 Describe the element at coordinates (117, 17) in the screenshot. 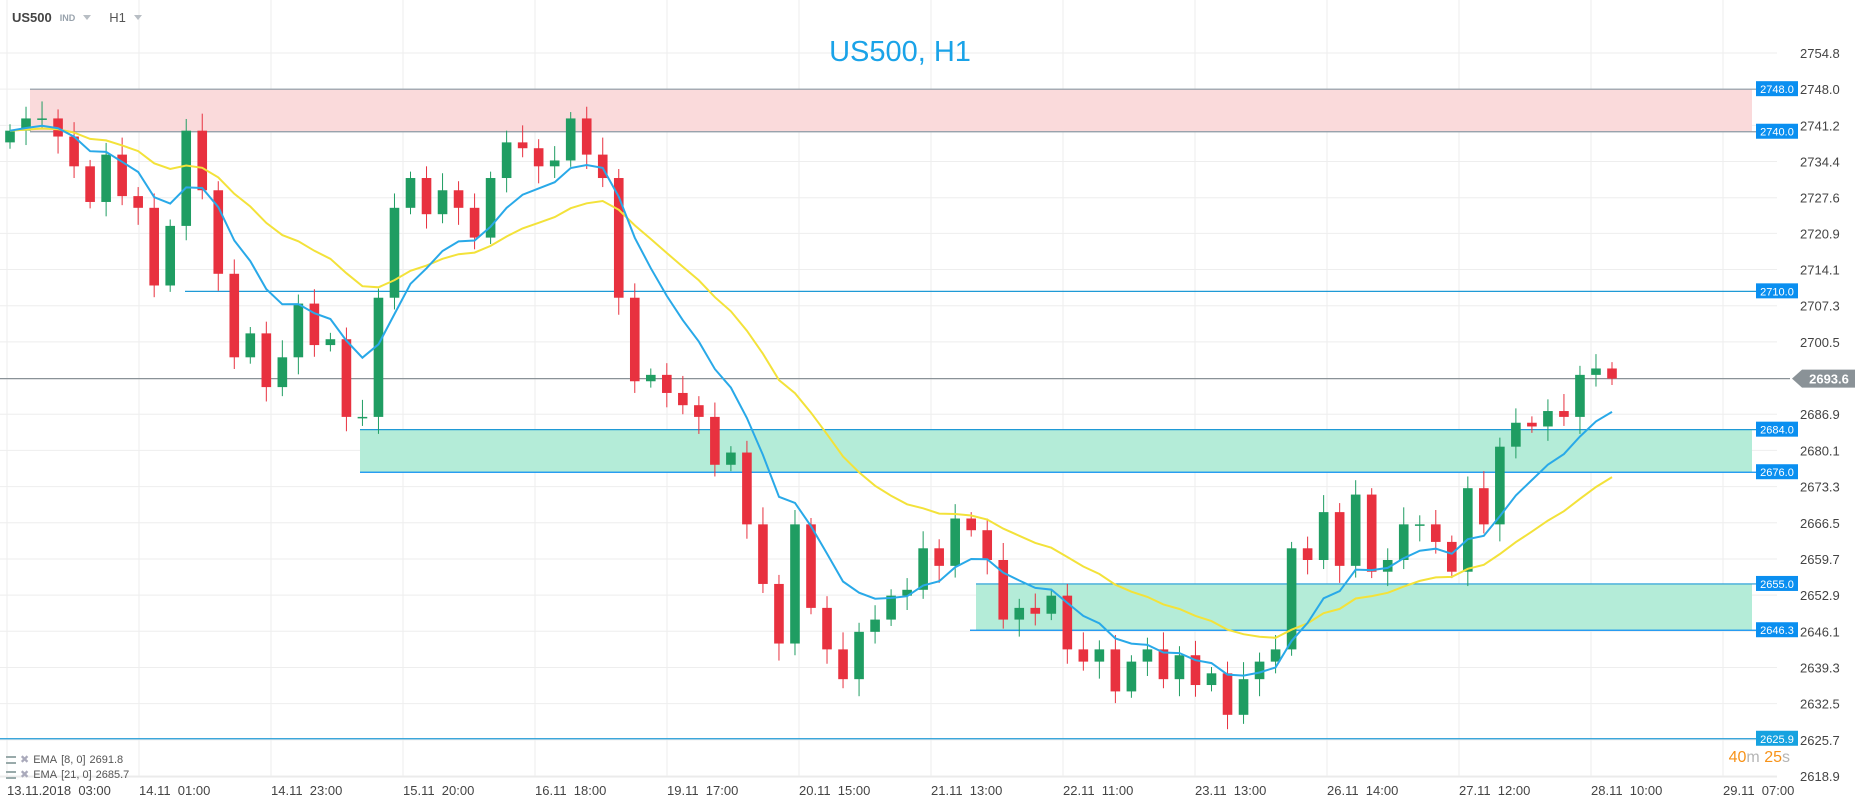

I see `timeframe-selector: H1` at that location.